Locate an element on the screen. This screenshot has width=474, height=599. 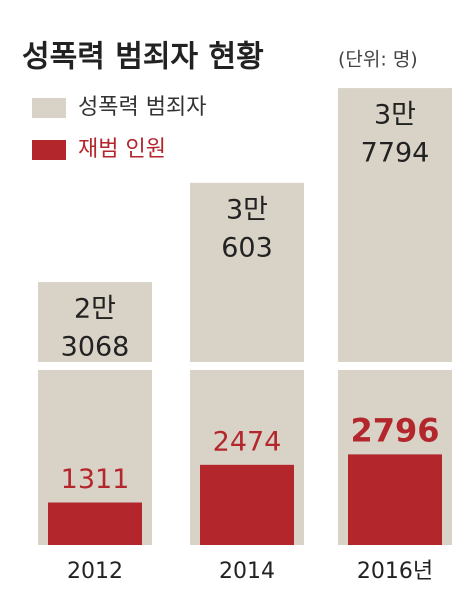
legend-label: 성폭력 범죄자 is located at coordinates (142, 107).